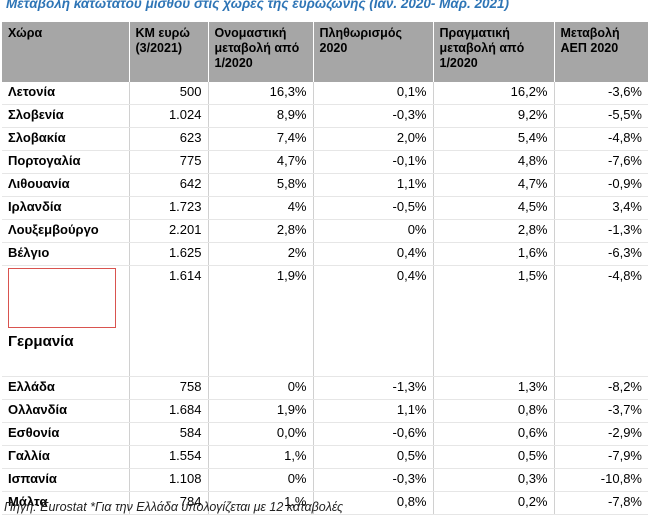 The height and width of the screenshot is (522, 650). I want to click on cell-real-change: 1,6%, so click(494, 254).